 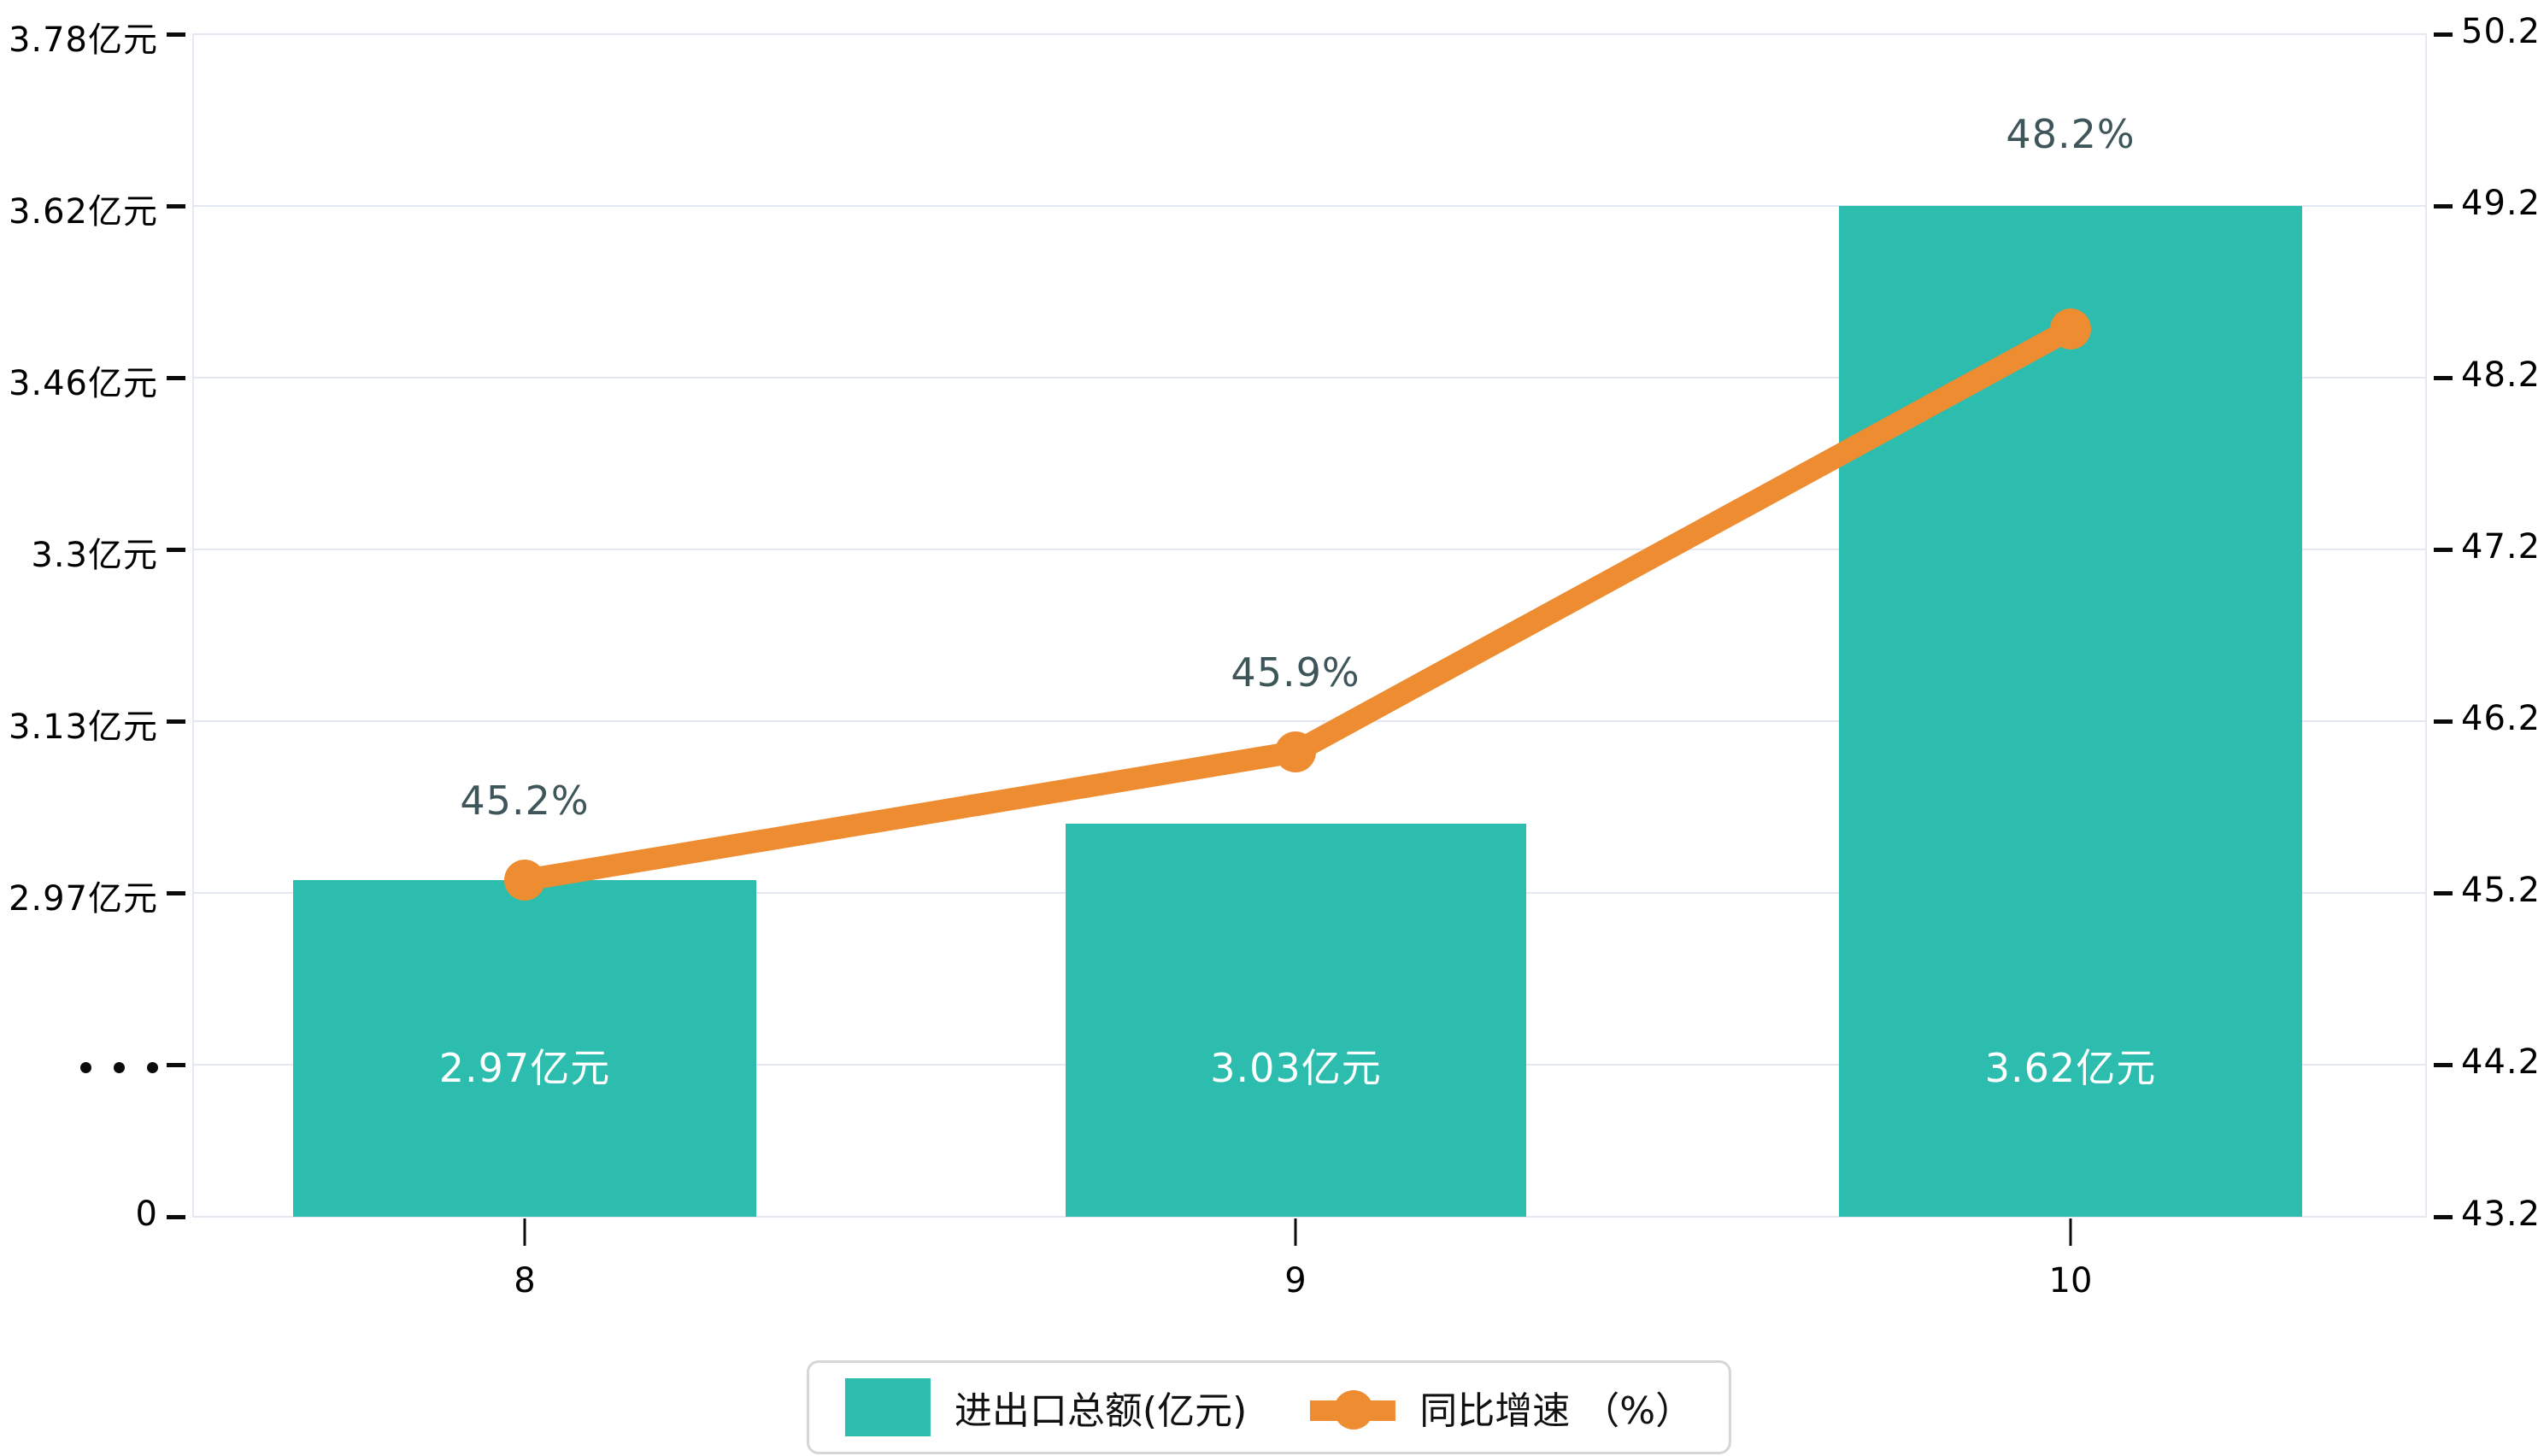 What do you see at coordinates (193, 626) in the screenshot?
I see `y-axis-left-spine` at bounding box center [193, 626].